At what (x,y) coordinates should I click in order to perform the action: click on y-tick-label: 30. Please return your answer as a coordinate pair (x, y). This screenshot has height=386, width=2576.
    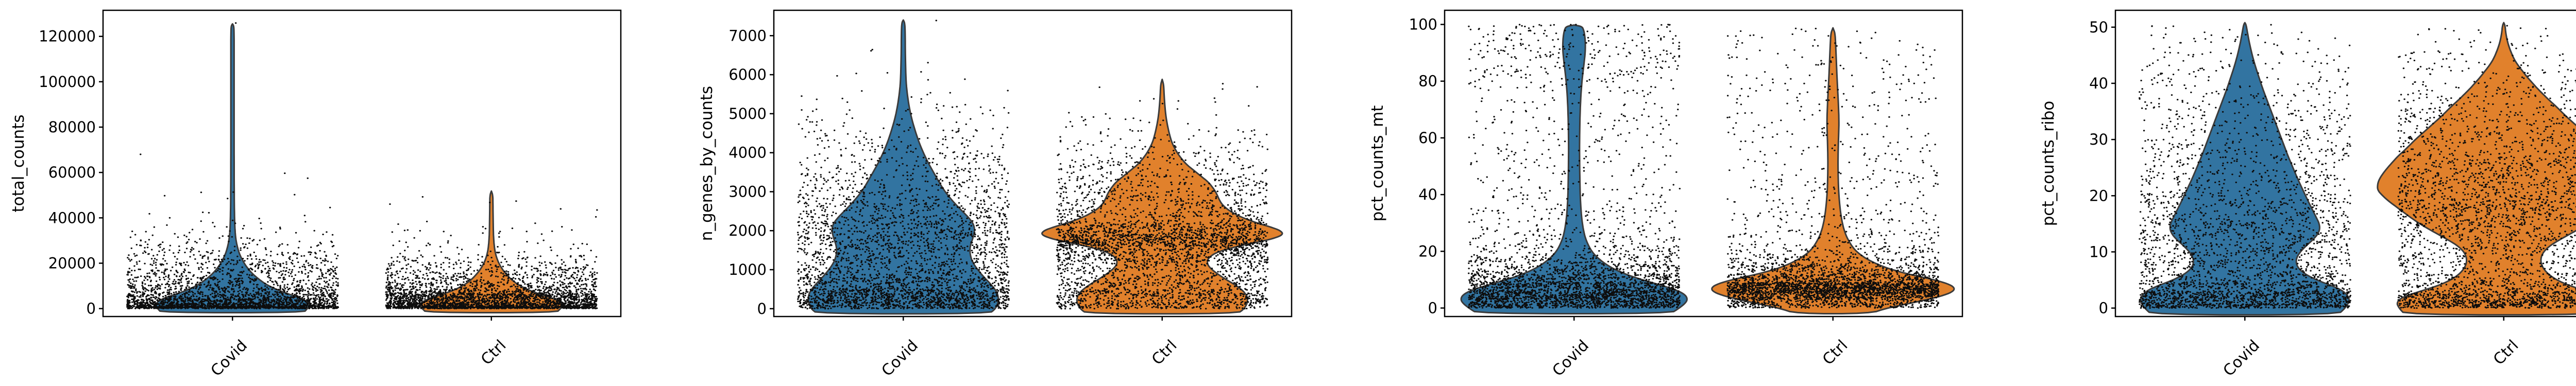
    Looking at the image, I should click on (2098, 140).